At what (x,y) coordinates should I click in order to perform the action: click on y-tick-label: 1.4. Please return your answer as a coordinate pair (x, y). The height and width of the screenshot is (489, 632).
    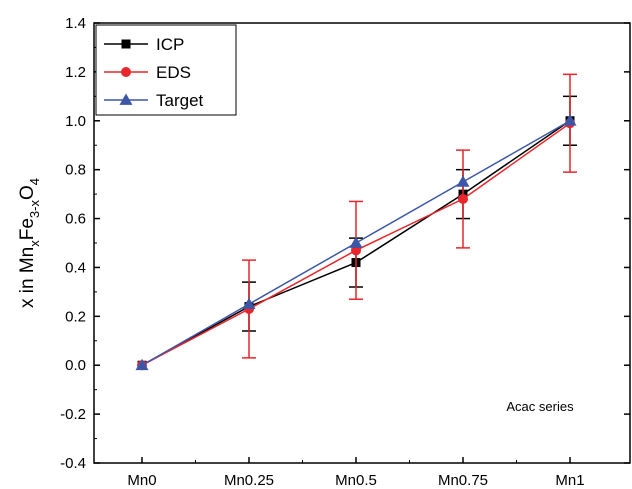
    Looking at the image, I should click on (75, 23).